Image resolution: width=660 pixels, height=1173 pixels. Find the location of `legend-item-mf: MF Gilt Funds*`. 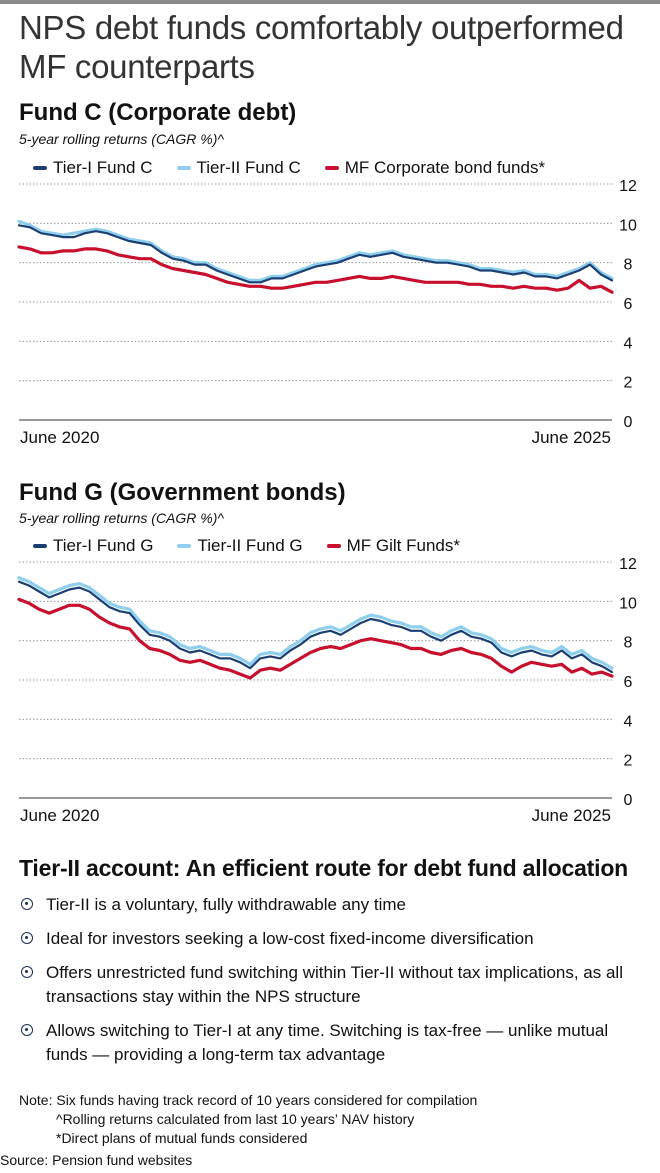

legend-item-mf: MF Gilt Funds* is located at coordinates (393, 546).